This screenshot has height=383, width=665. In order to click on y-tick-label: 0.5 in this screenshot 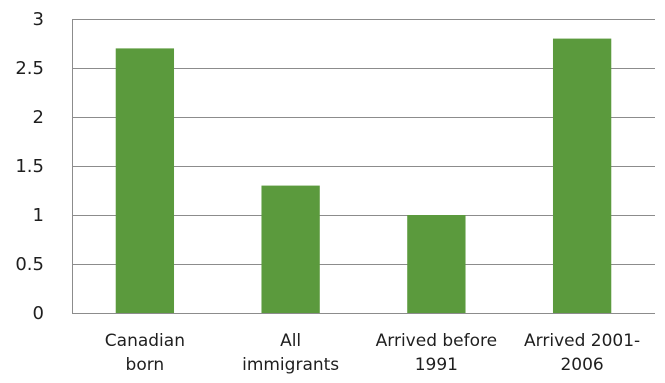, I will do `click(29, 264)`.